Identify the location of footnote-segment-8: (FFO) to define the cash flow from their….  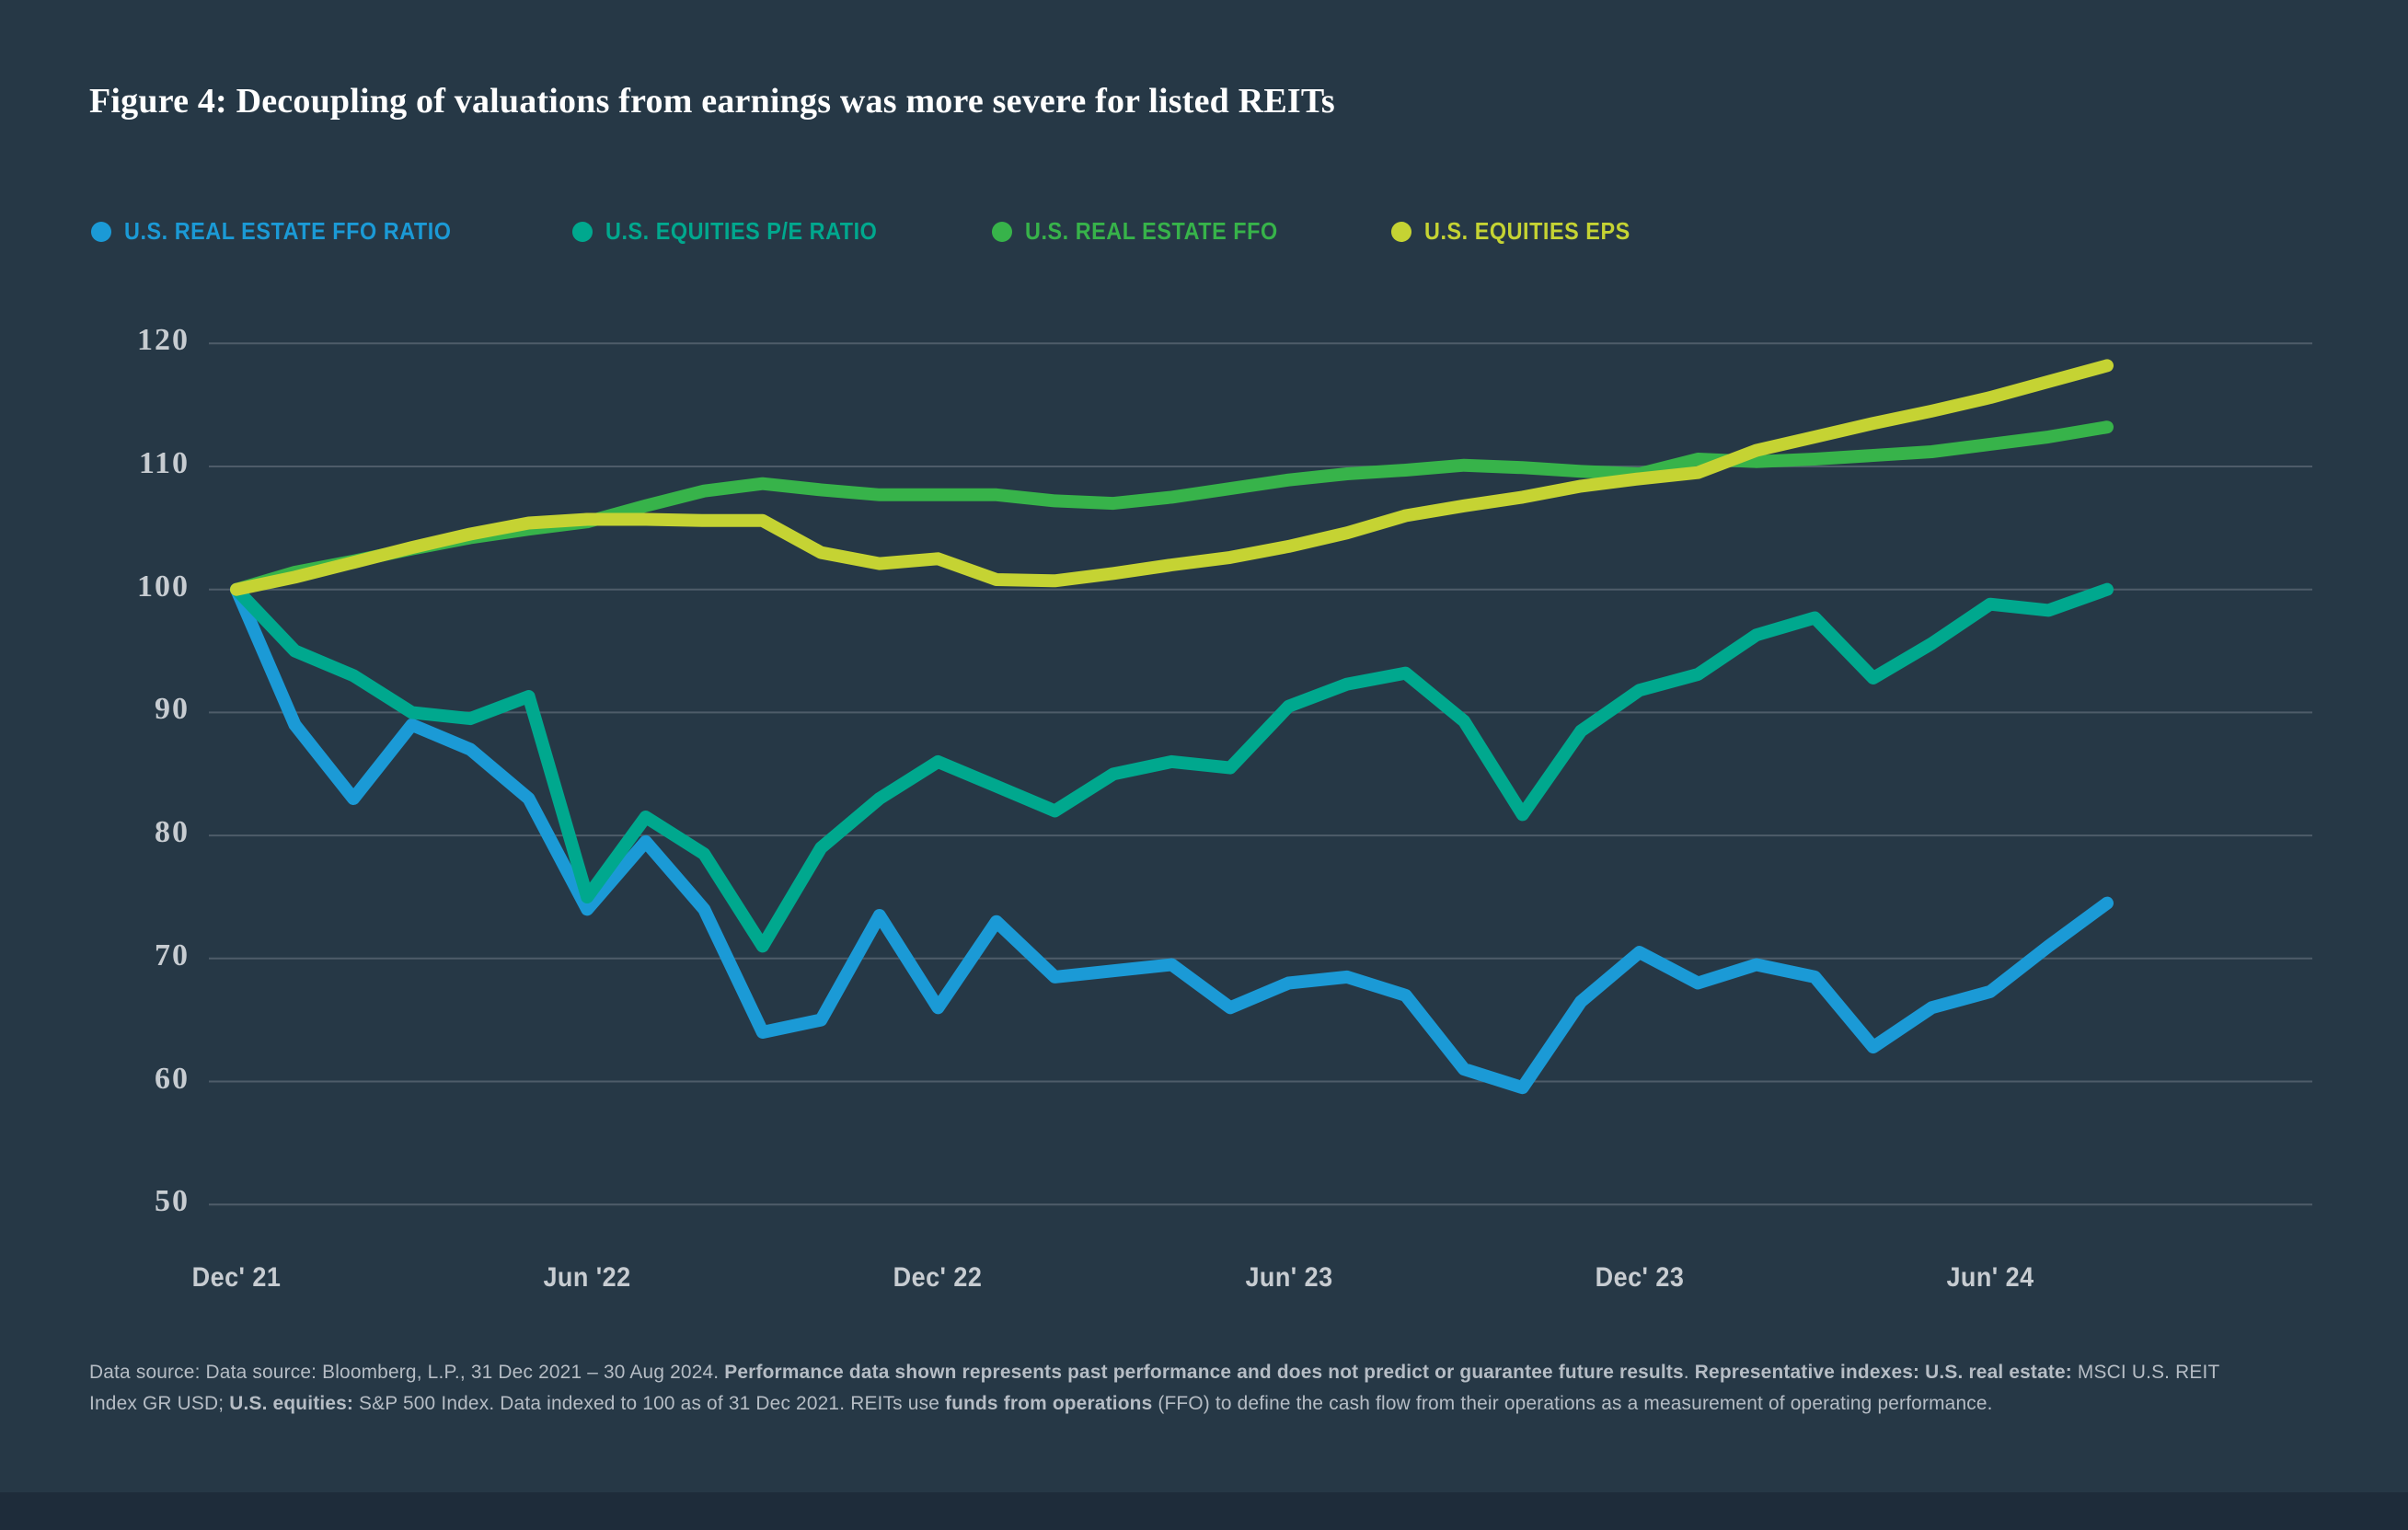
(1572, 1403).